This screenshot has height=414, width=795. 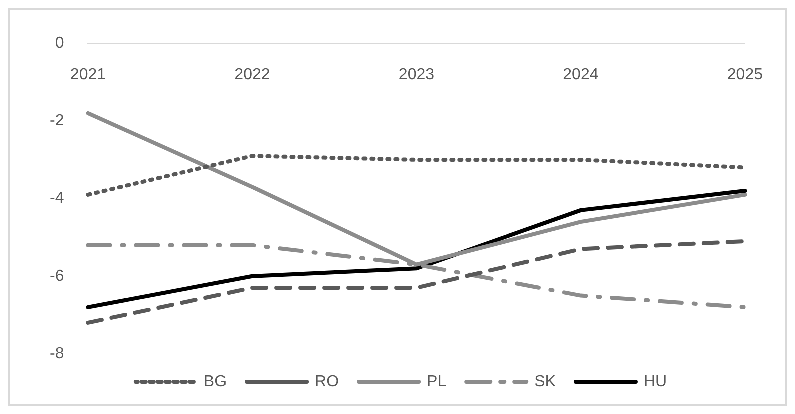 I want to click on y-tick-label: -2, so click(x=57, y=121).